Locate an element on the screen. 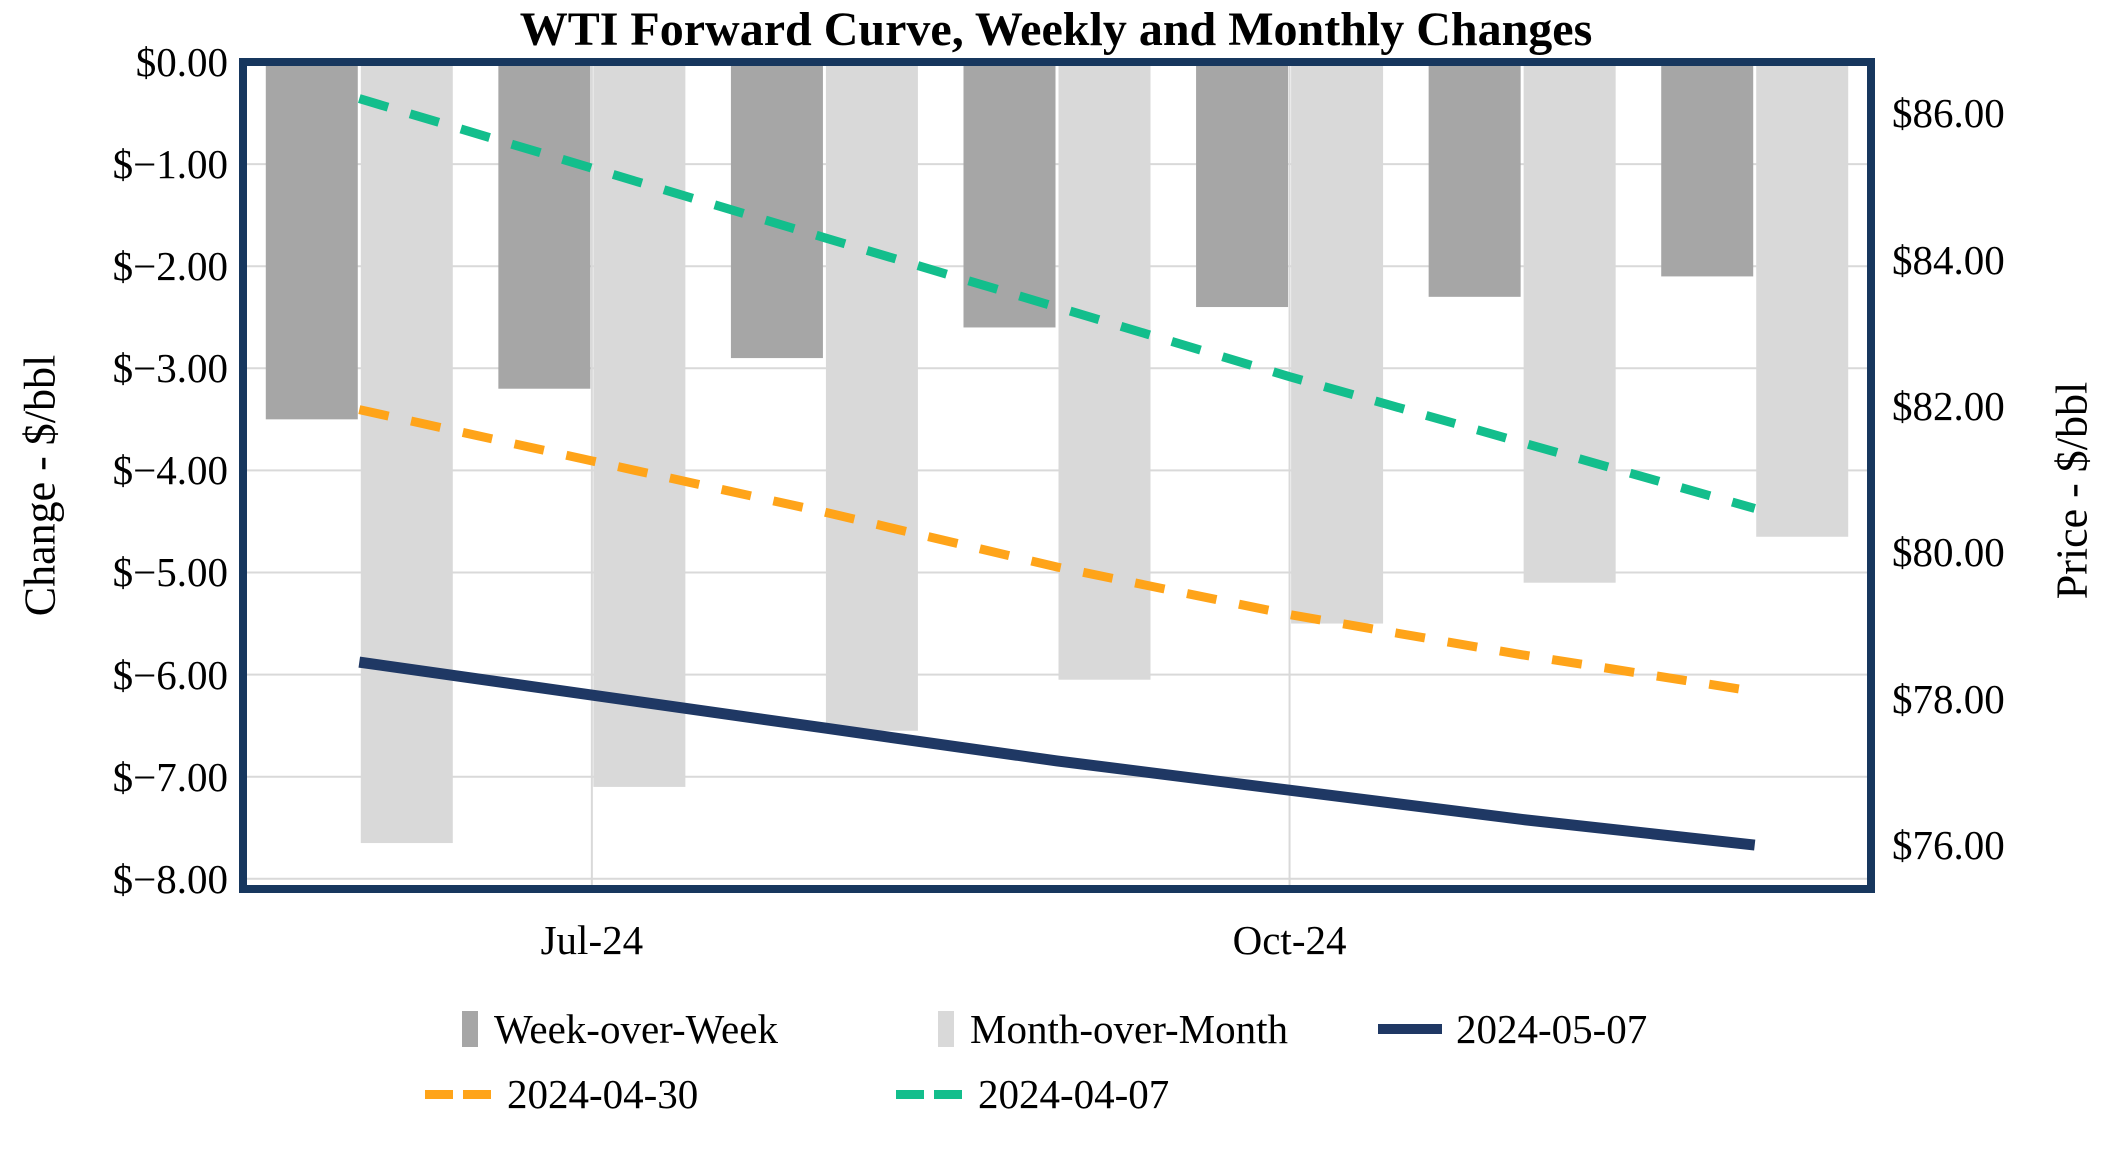 The width and height of the screenshot is (2112, 1152). solid-line-icon is located at coordinates (1410, 1029).